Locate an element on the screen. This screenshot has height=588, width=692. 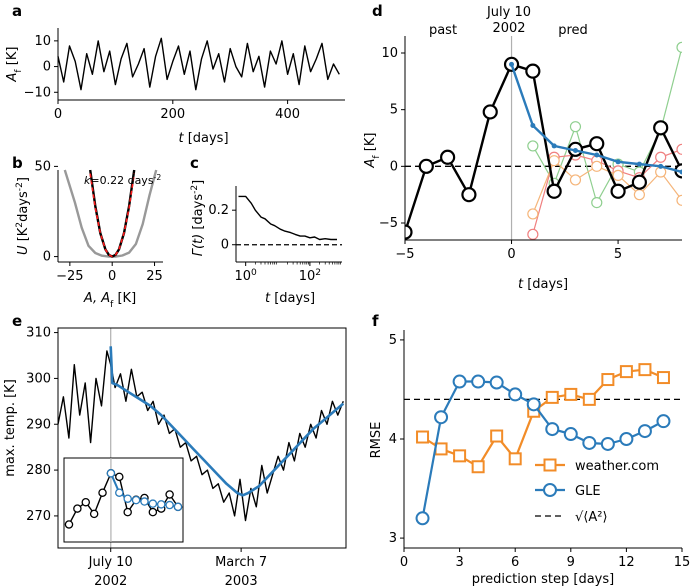
temperature-line-black is located at coordinates (200, 436).